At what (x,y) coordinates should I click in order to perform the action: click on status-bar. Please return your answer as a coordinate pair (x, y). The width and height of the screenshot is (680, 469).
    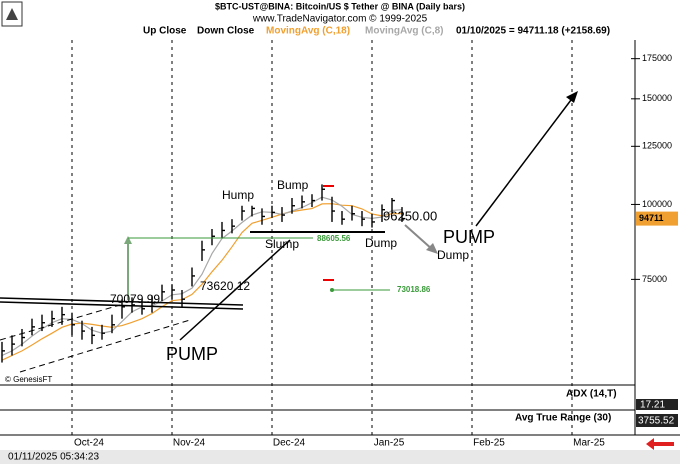
    Looking at the image, I should click on (340, 457).